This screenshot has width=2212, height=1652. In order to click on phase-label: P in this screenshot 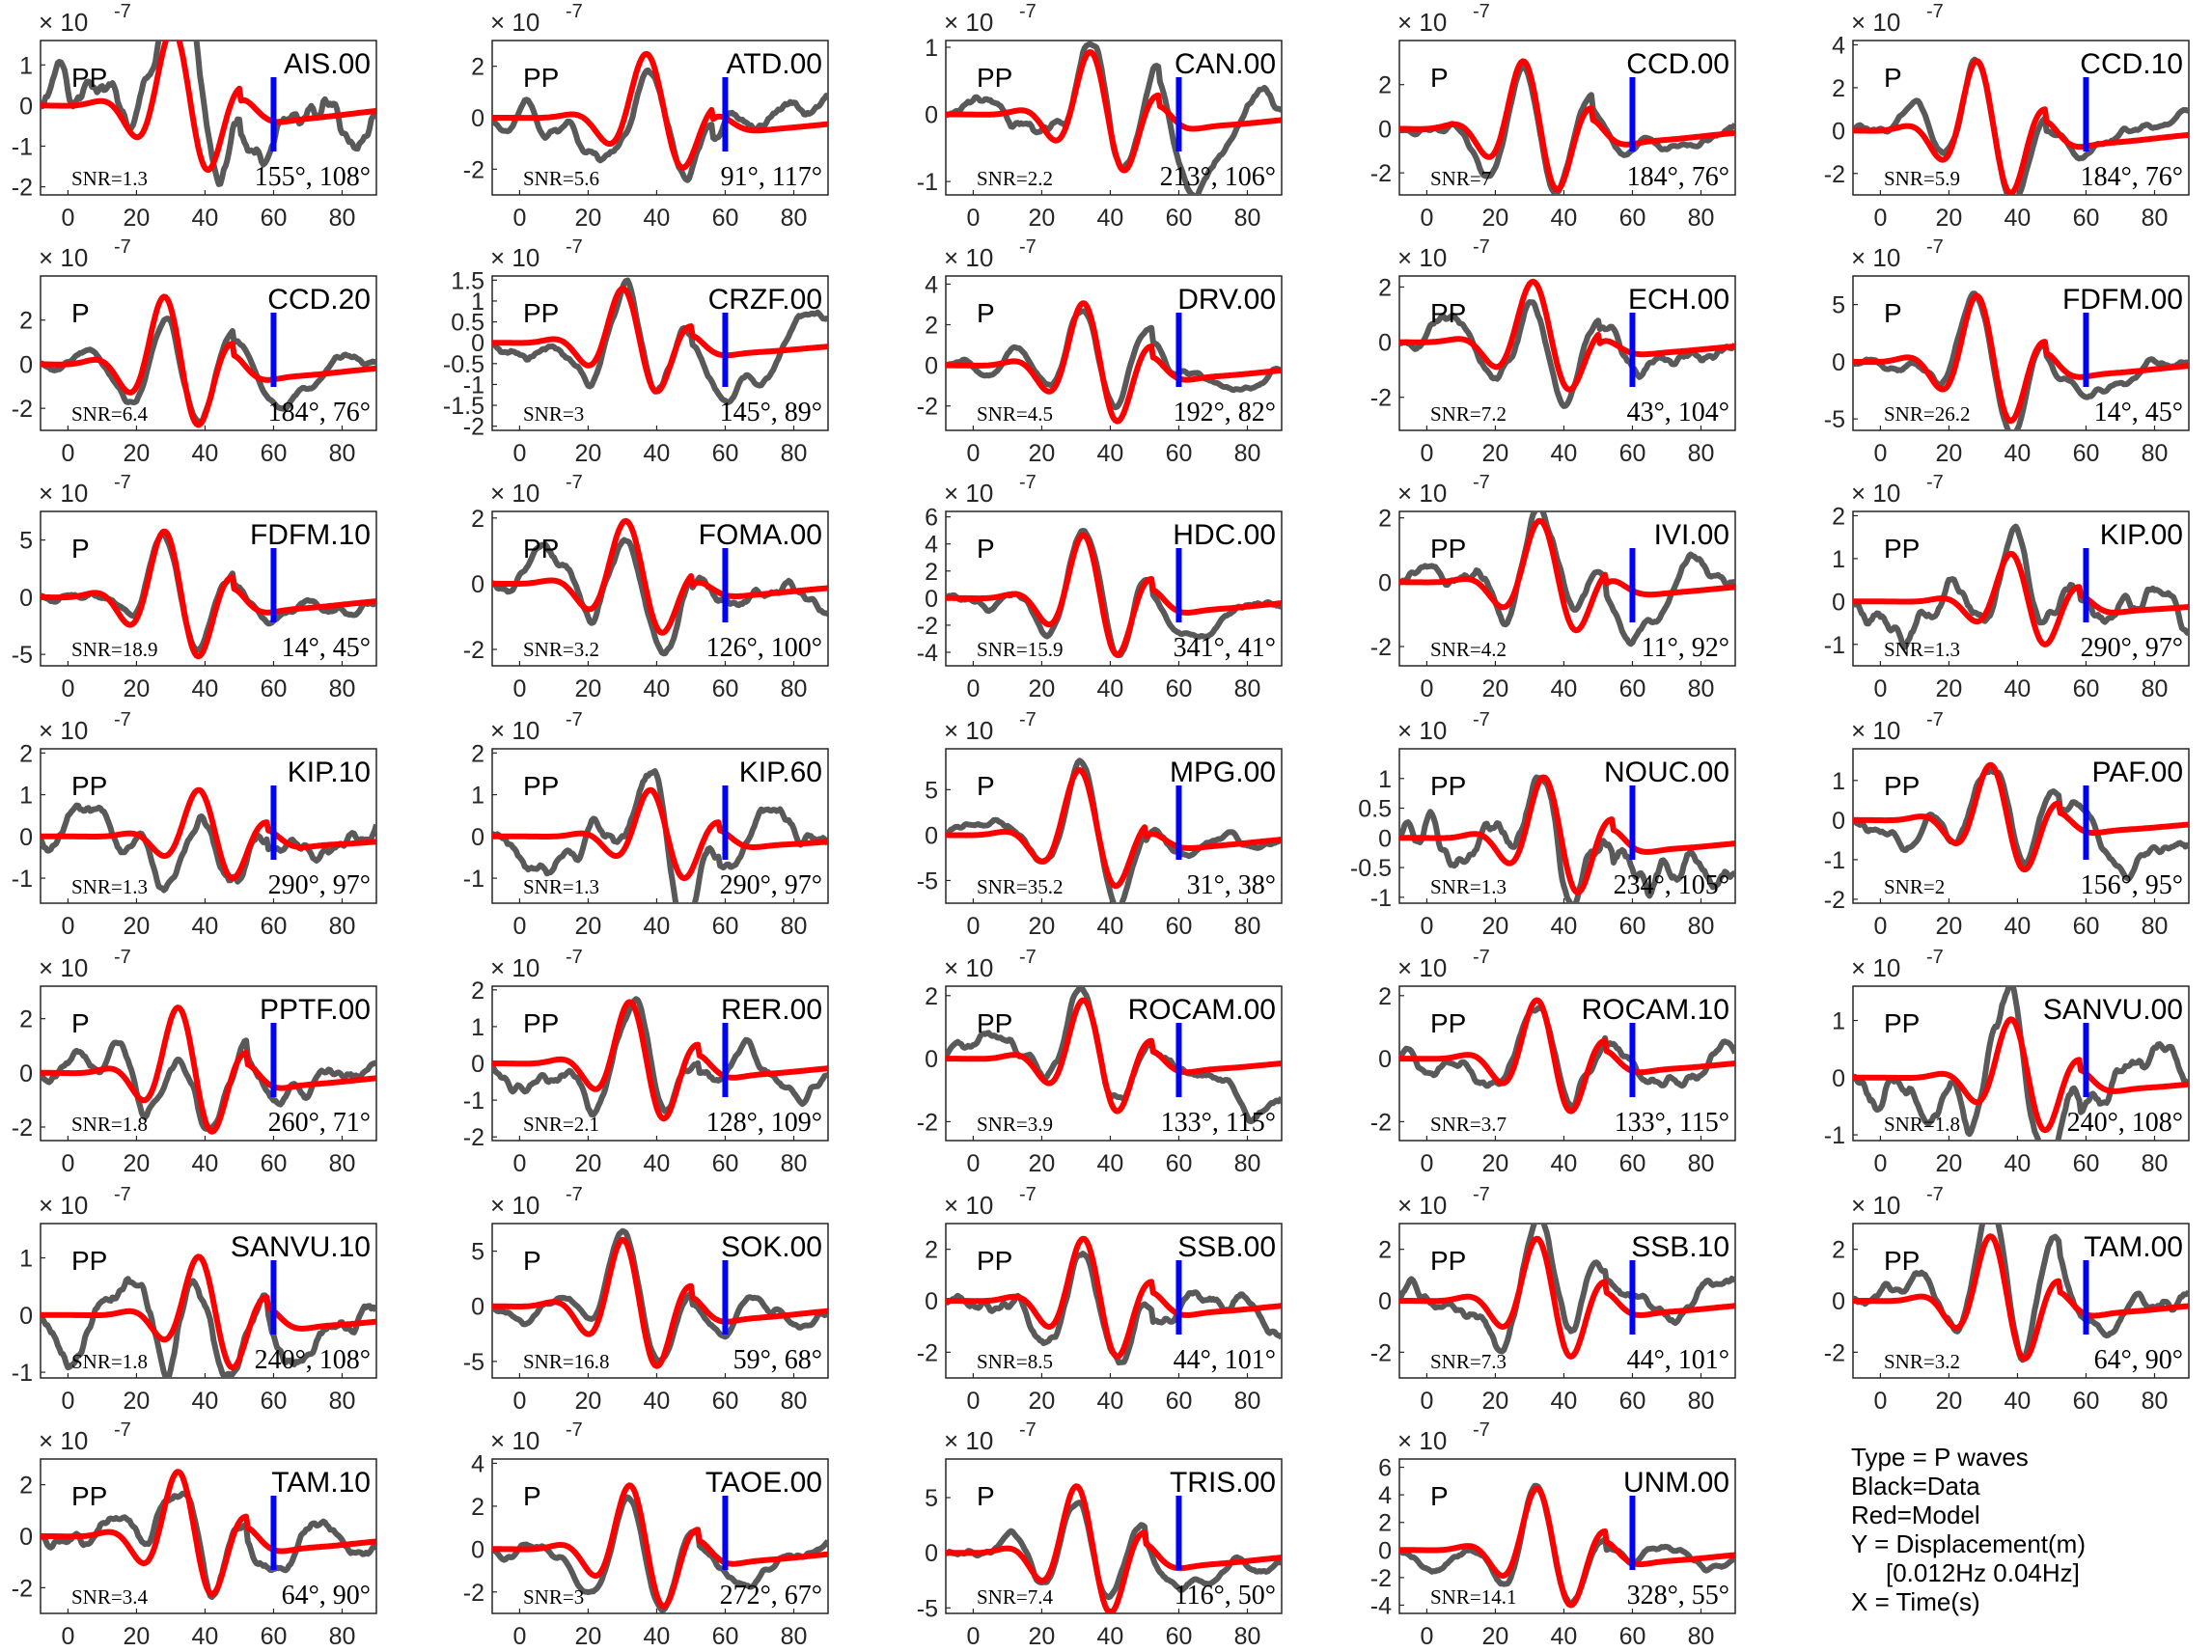, I will do `click(532, 1496)`.